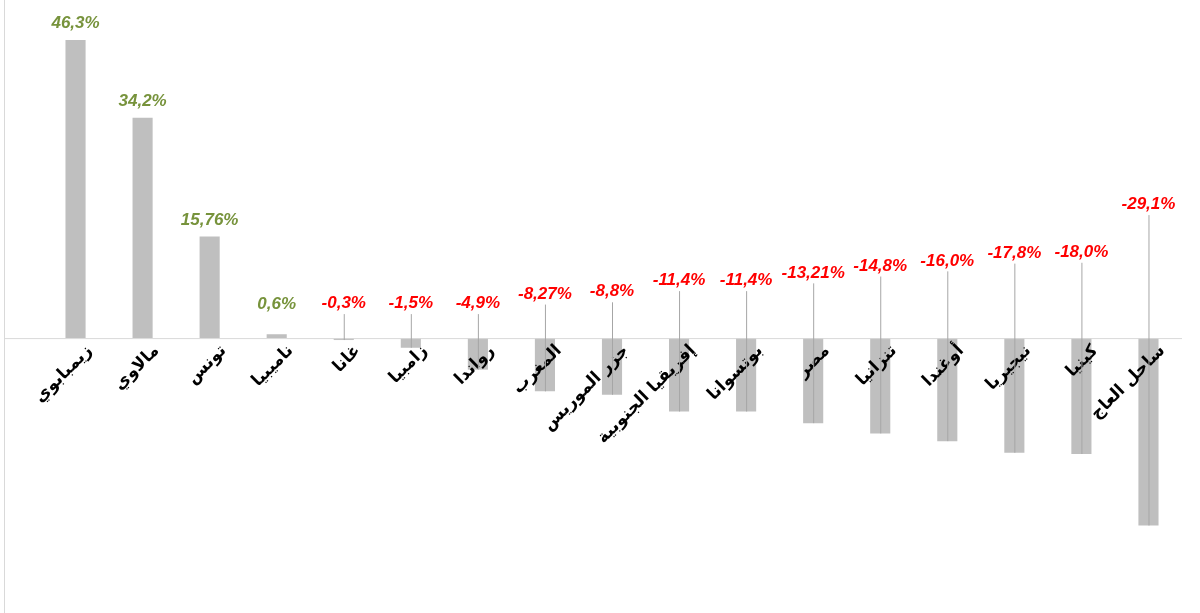 The width and height of the screenshot is (1200, 613). What do you see at coordinates (63, 373) in the screenshot?
I see `x-tick-label: زيمبابوي` at bounding box center [63, 373].